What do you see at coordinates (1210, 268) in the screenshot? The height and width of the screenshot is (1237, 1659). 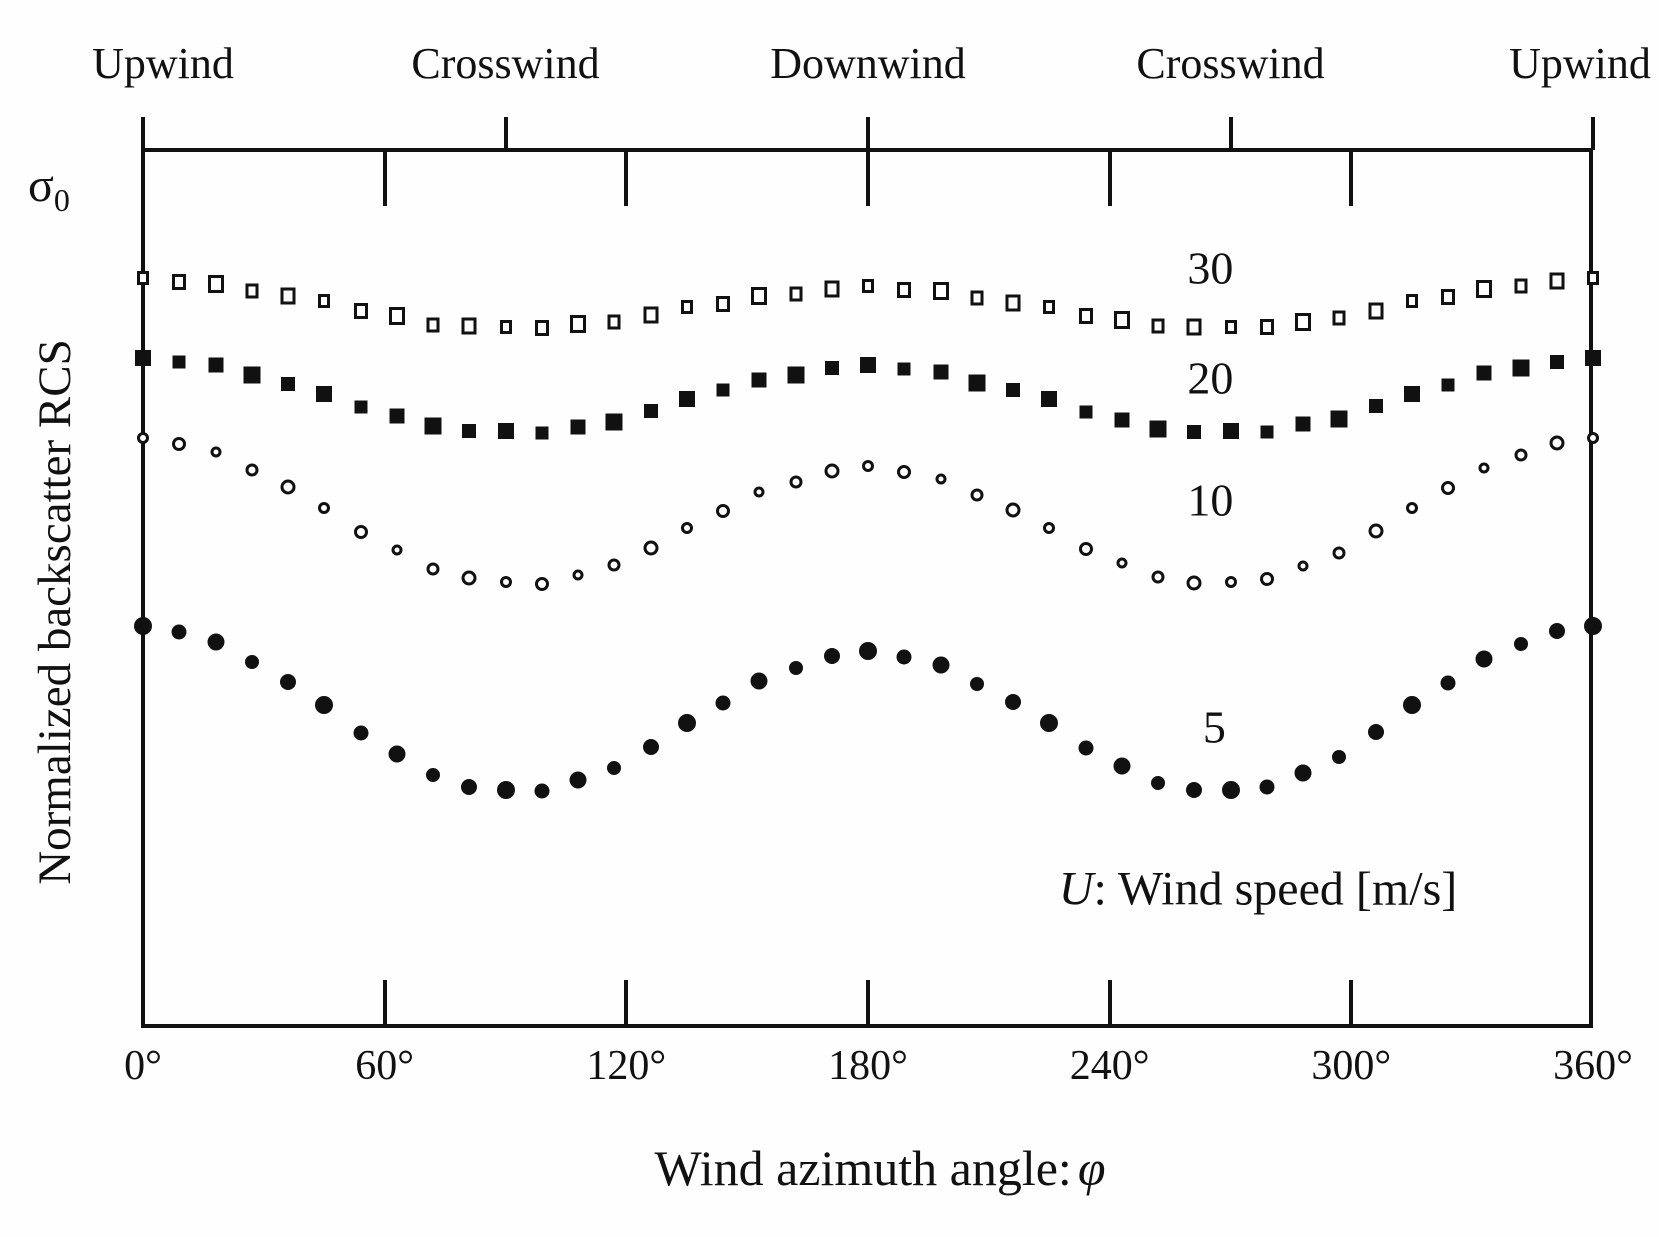 I see `series-label-30mps: 30` at bounding box center [1210, 268].